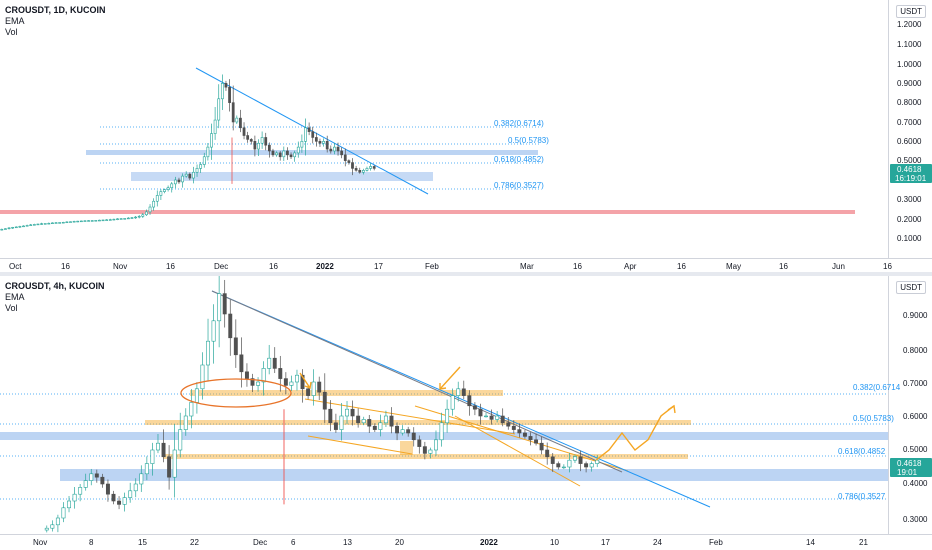 The height and width of the screenshot is (550, 932). Describe the element at coordinates (911, 11) in the screenshot. I see `currency-label-top: USDT` at that location.